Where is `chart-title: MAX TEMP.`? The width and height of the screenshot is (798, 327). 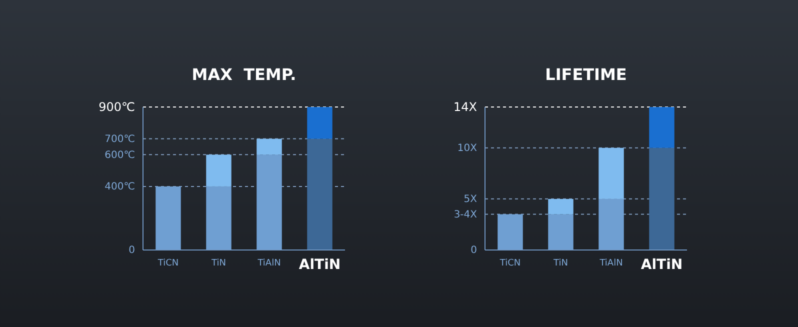 chart-title: MAX TEMP. is located at coordinates (244, 74).